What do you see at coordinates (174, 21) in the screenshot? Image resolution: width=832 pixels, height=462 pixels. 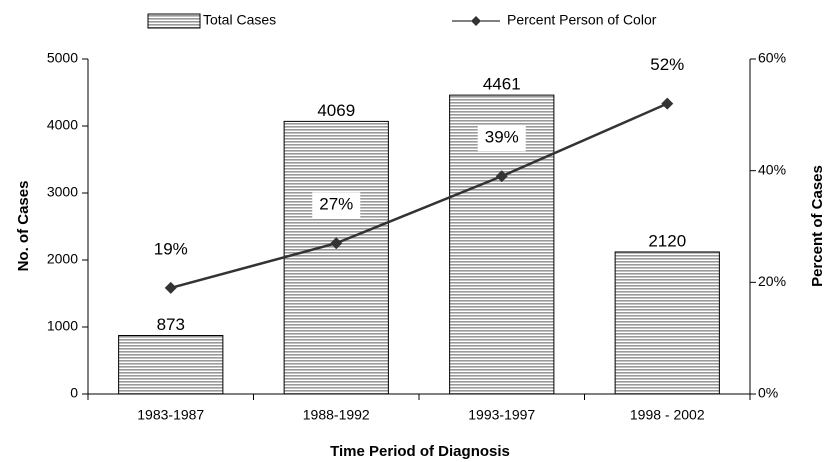 I see `legend-swatch` at bounding box center [174, 21].